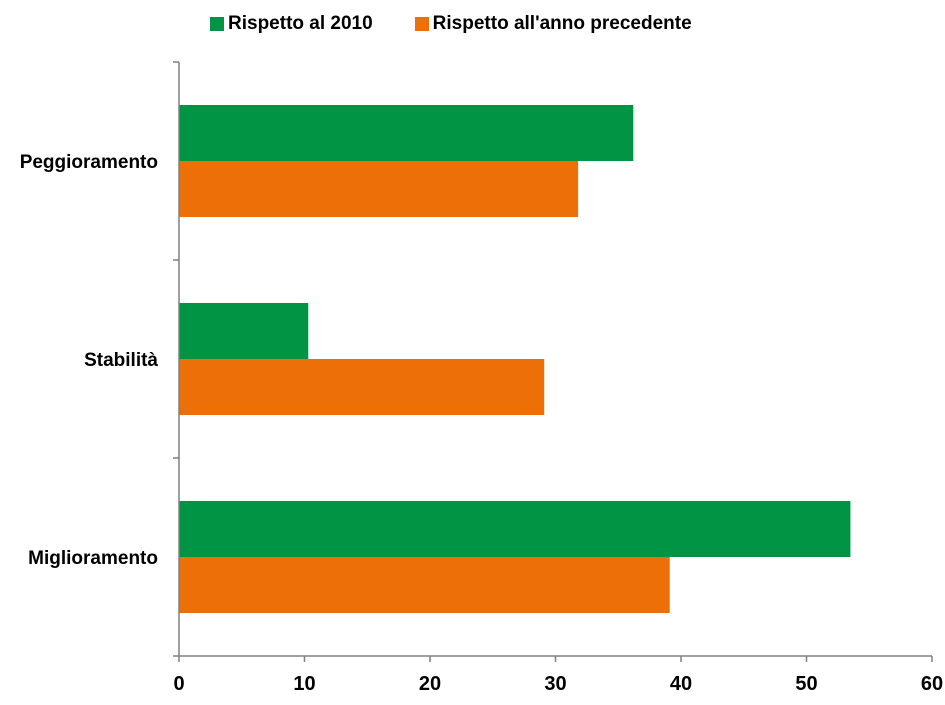 The width and height of the screenshot is (945, 705). What do you see at coordinates (562, 23) in the screenshot?
I see `legend-label-series-2: Rispetto all'anno precedente` at bounding box center [562, 23].